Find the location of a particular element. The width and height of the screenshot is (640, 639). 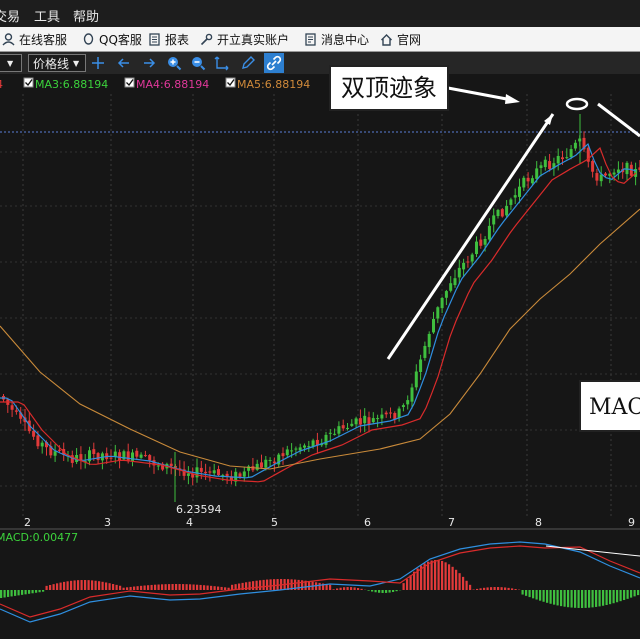

macd-trend-line is located at coordinates (592, 551).